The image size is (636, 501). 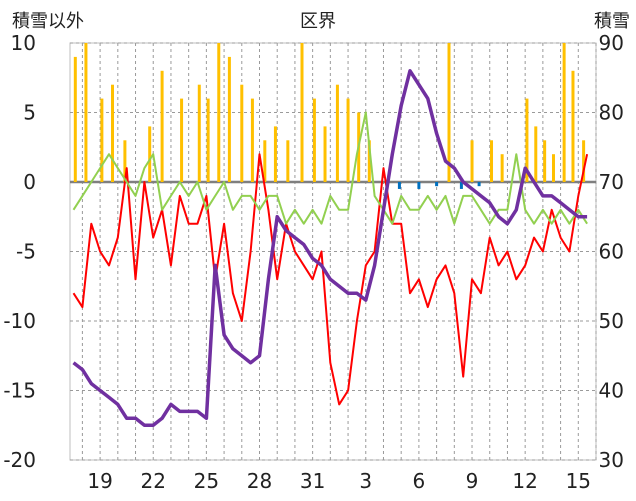 I want to click on left-tick-label: -5, so click(x=26, y=252).